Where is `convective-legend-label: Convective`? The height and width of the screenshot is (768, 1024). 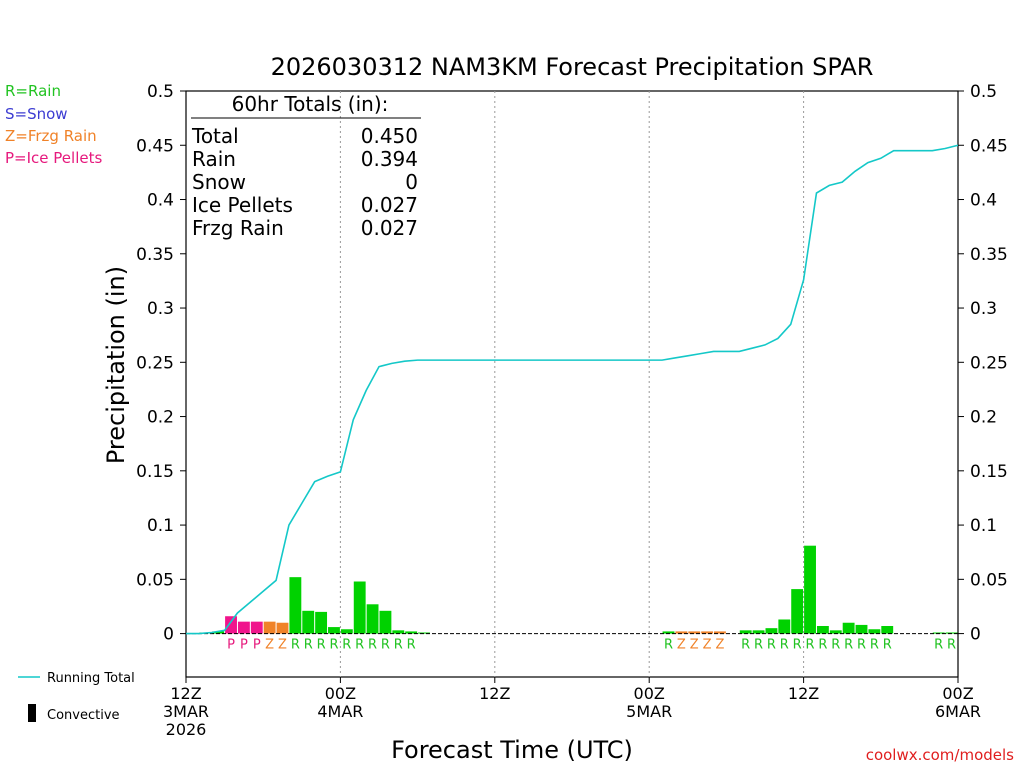 convective-legend-label: Convective is located at coordinates (83, 715).